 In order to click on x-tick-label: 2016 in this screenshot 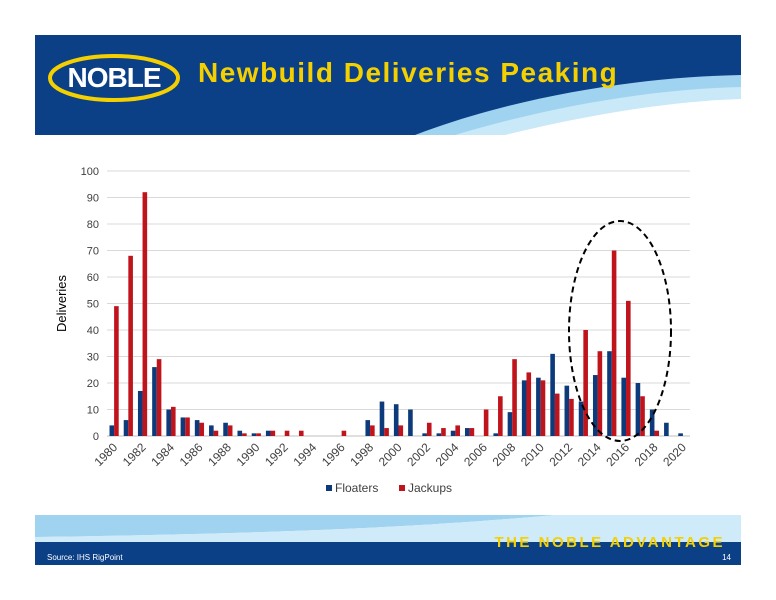, I will do `click(617, 454)`.